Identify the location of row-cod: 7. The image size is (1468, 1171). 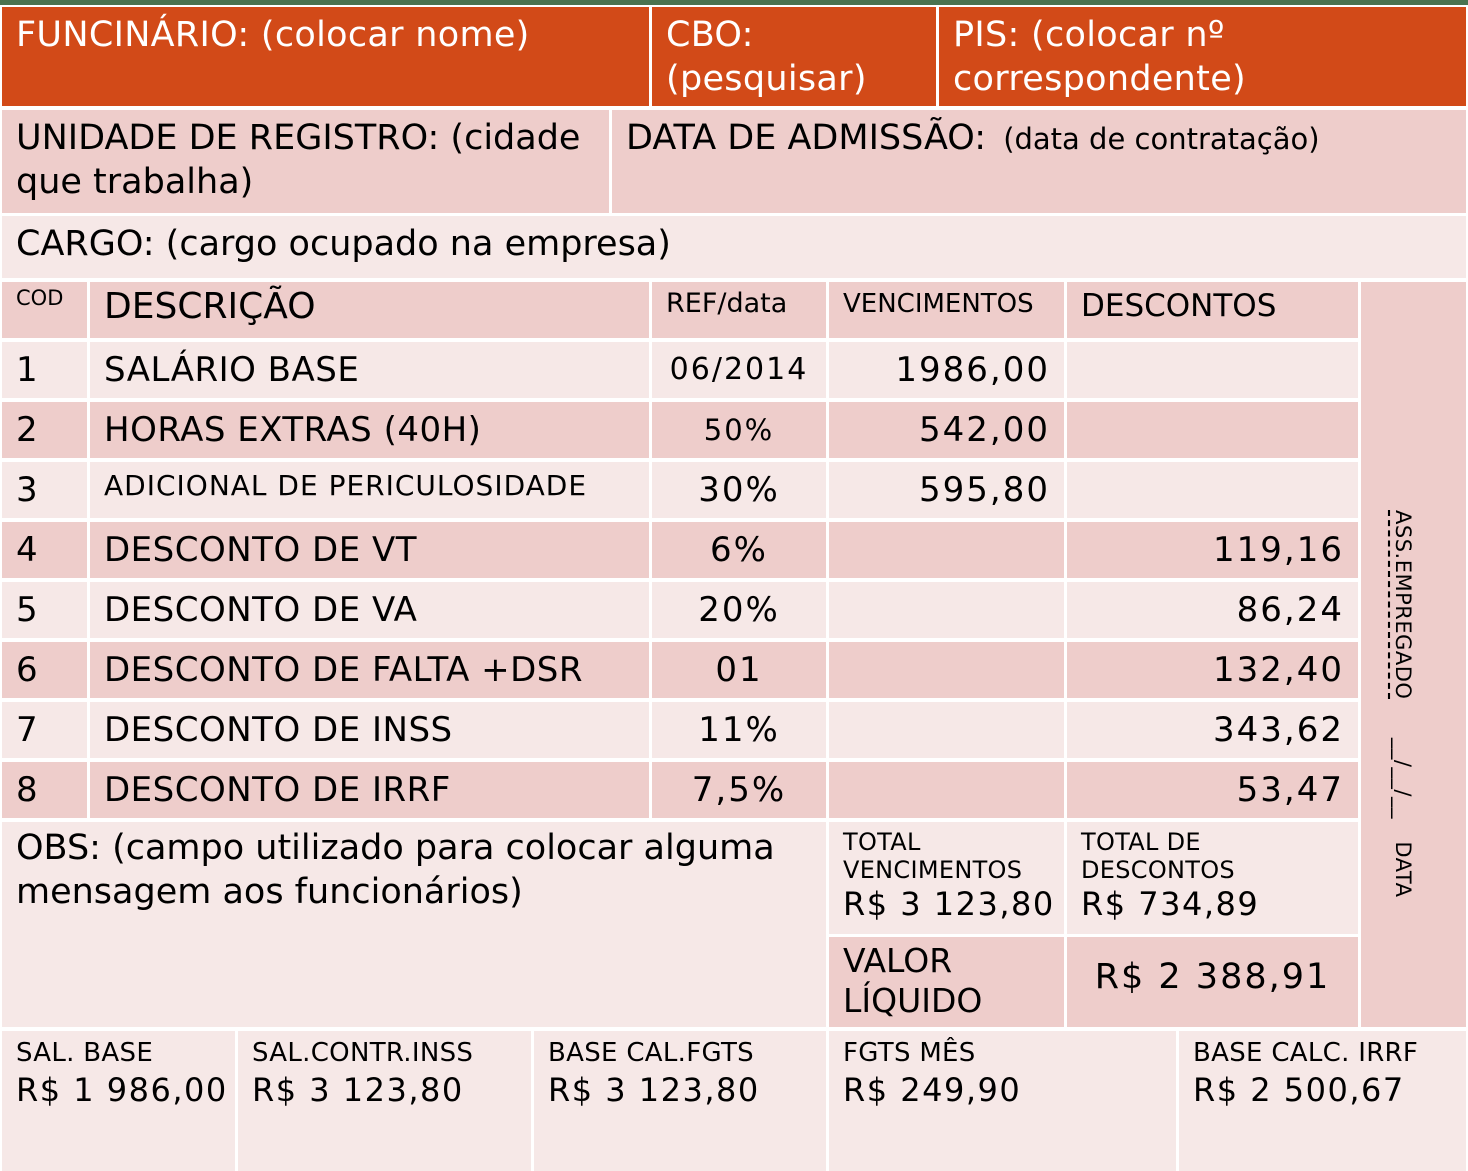
(44, 730).